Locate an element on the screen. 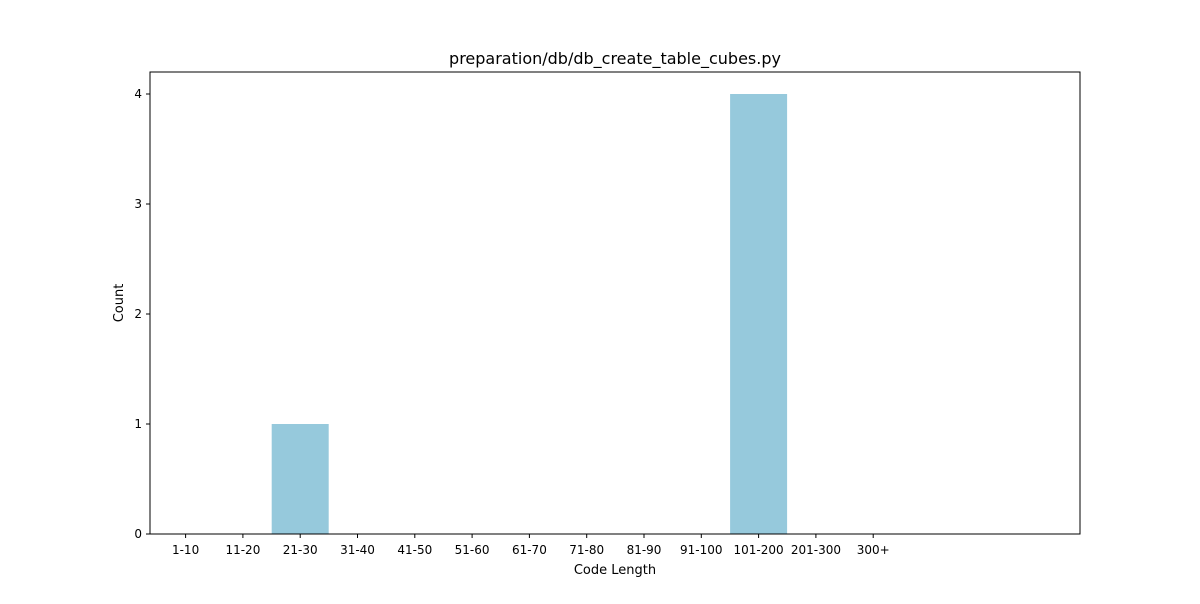 The height and width of the screenshot is (604, 1200). x-tick-label: 201-300 is located at coordinates (816, 550).